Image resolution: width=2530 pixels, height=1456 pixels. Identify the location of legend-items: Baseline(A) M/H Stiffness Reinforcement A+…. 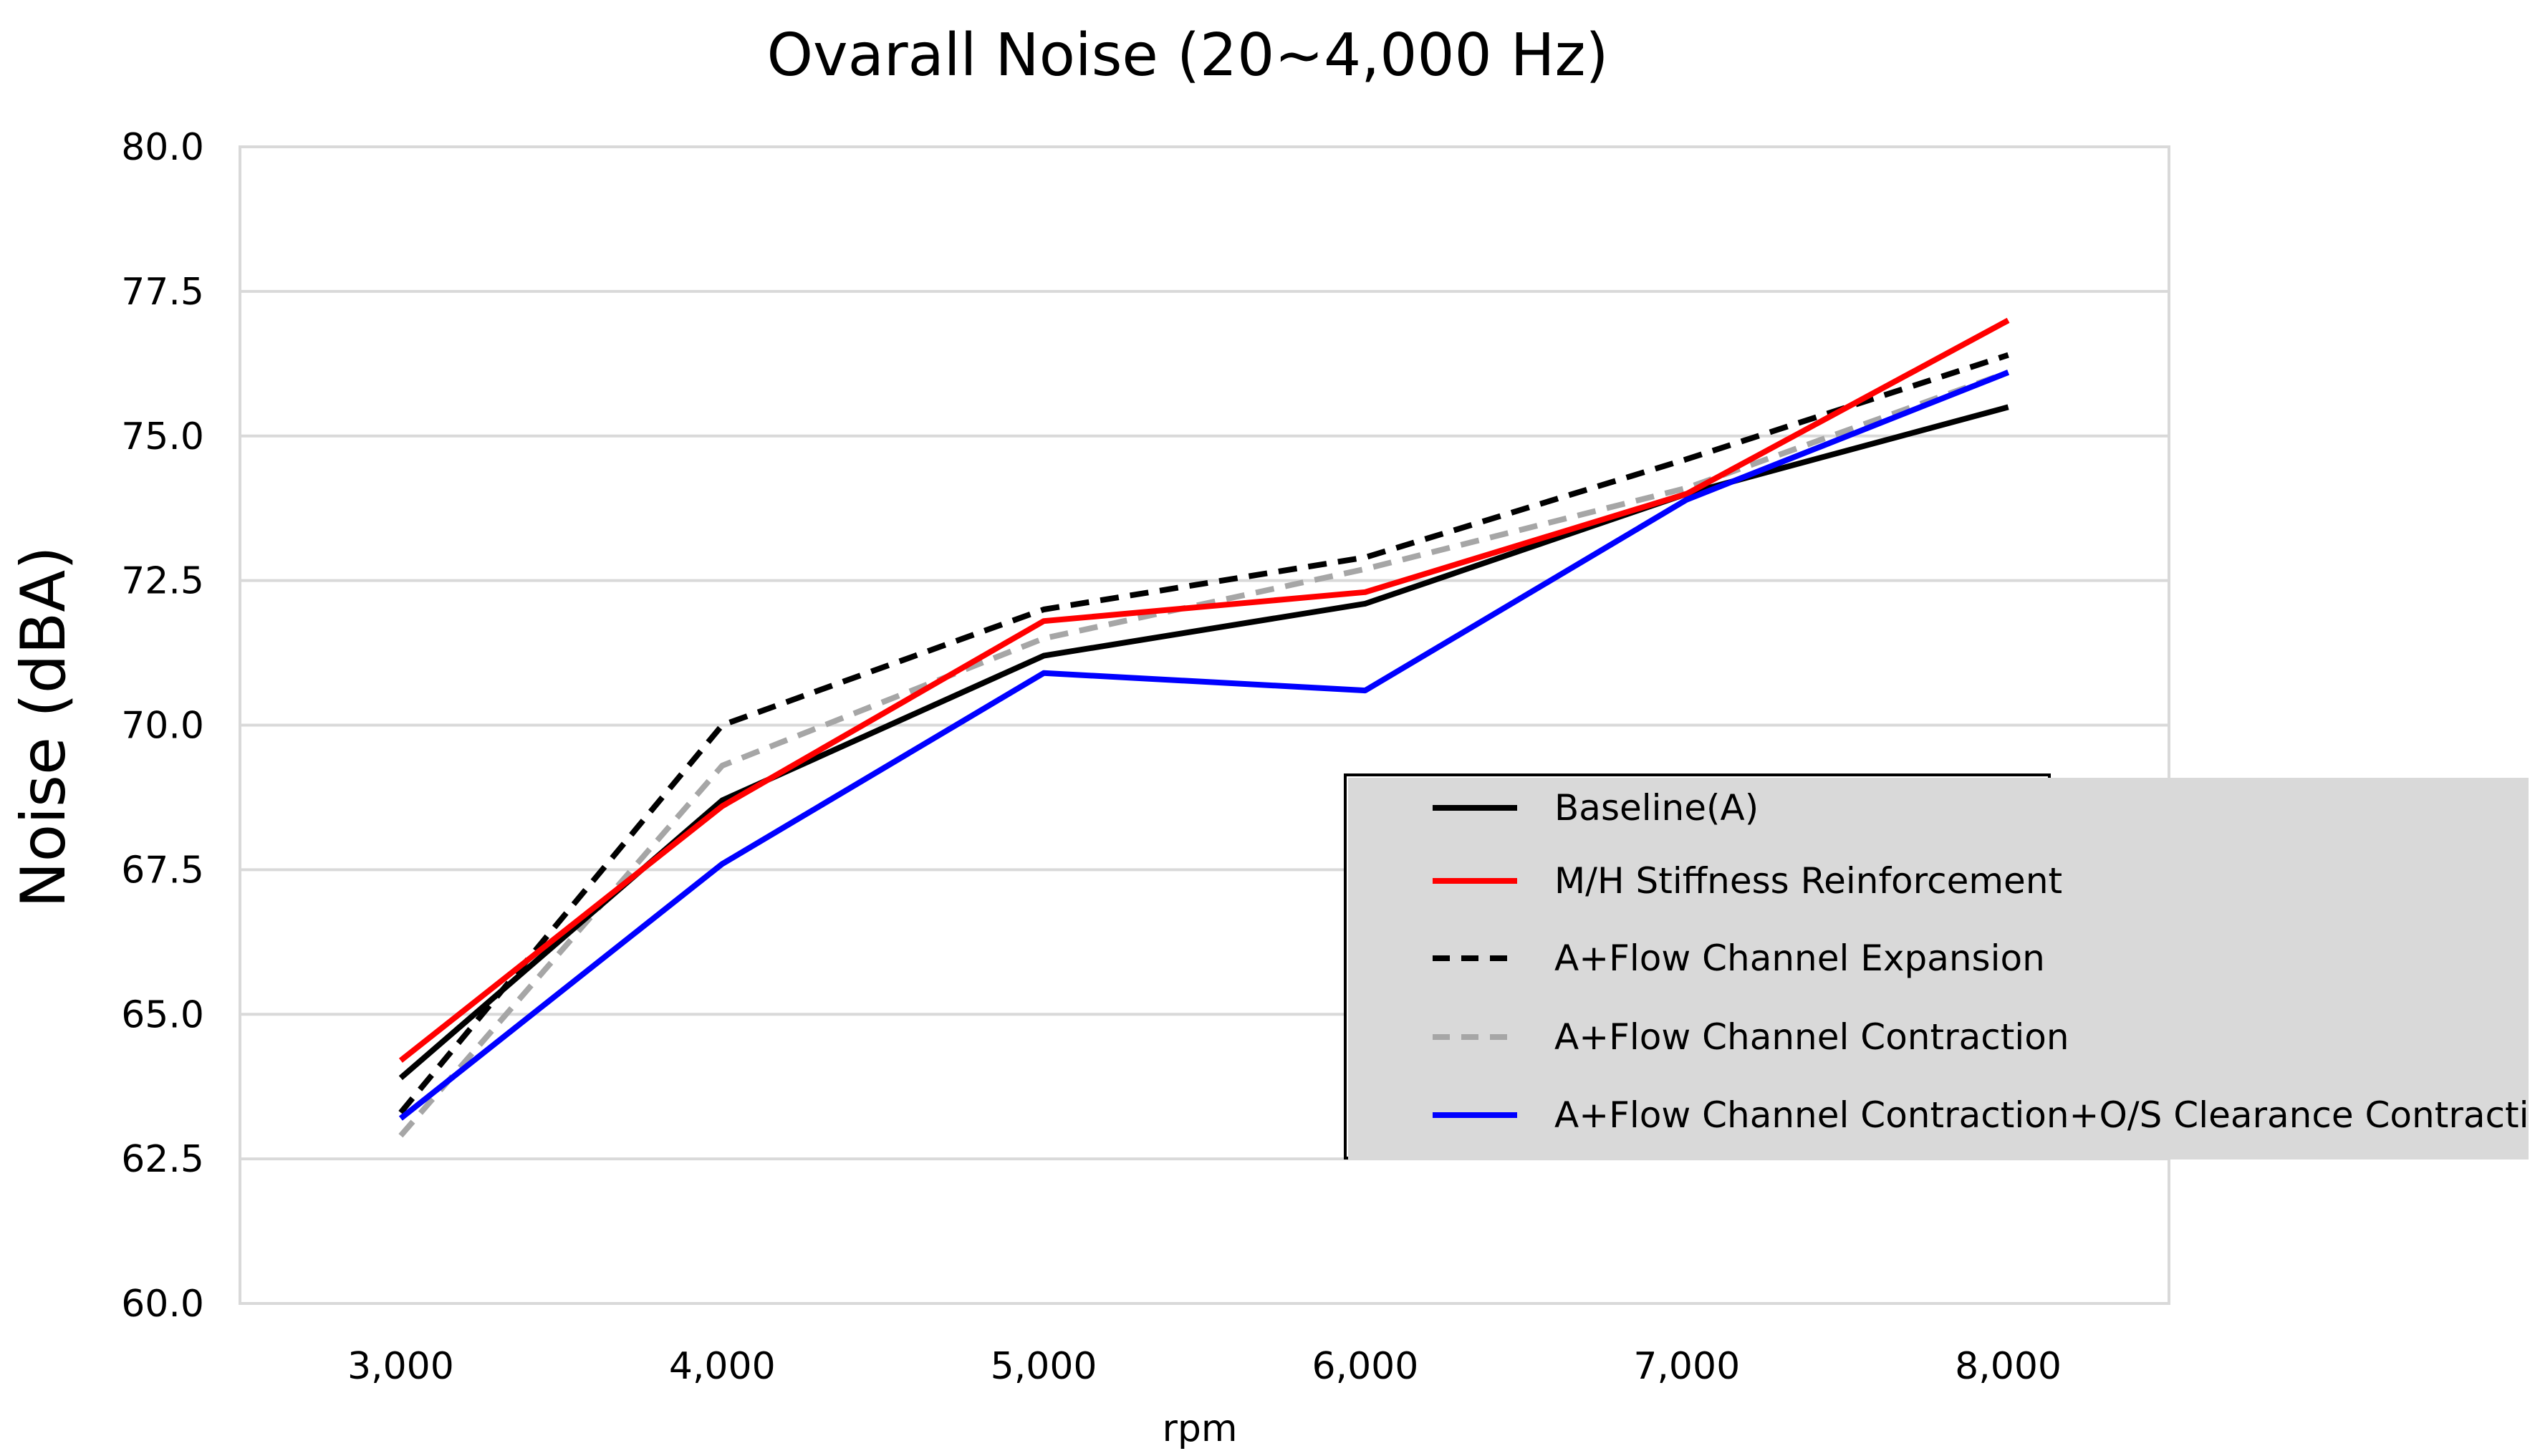
(1981, 961).